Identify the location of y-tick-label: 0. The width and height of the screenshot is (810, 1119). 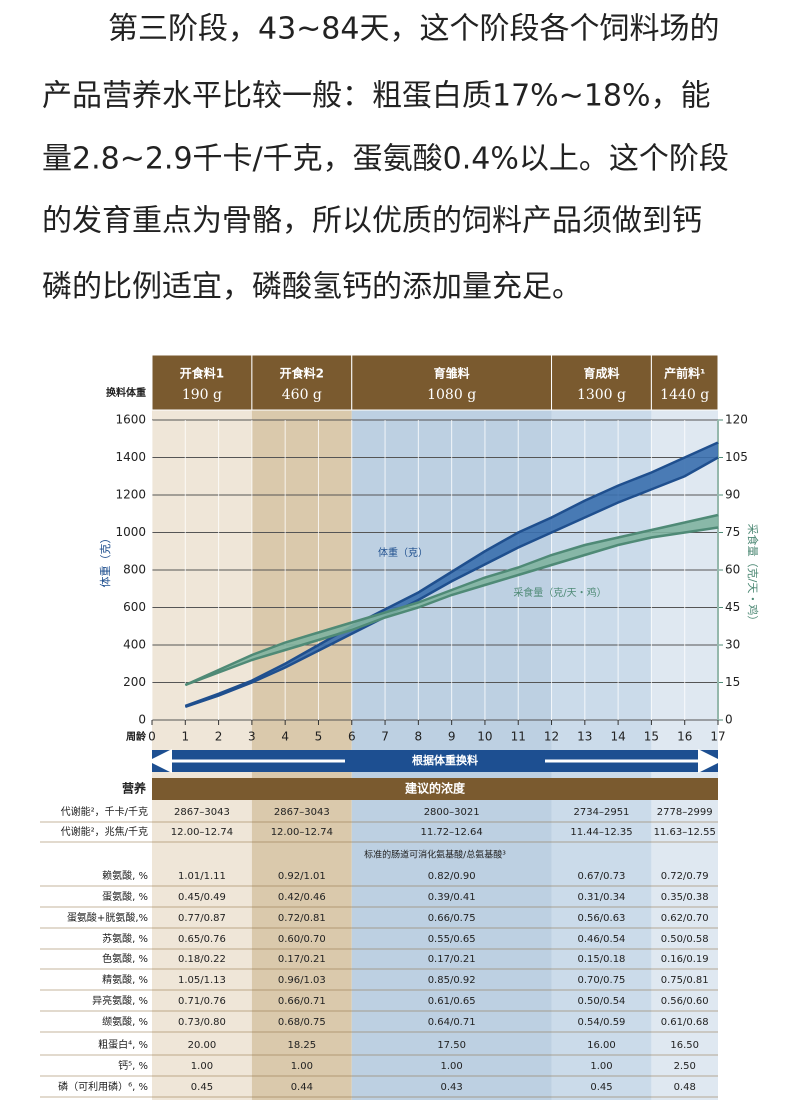
(142, 720).